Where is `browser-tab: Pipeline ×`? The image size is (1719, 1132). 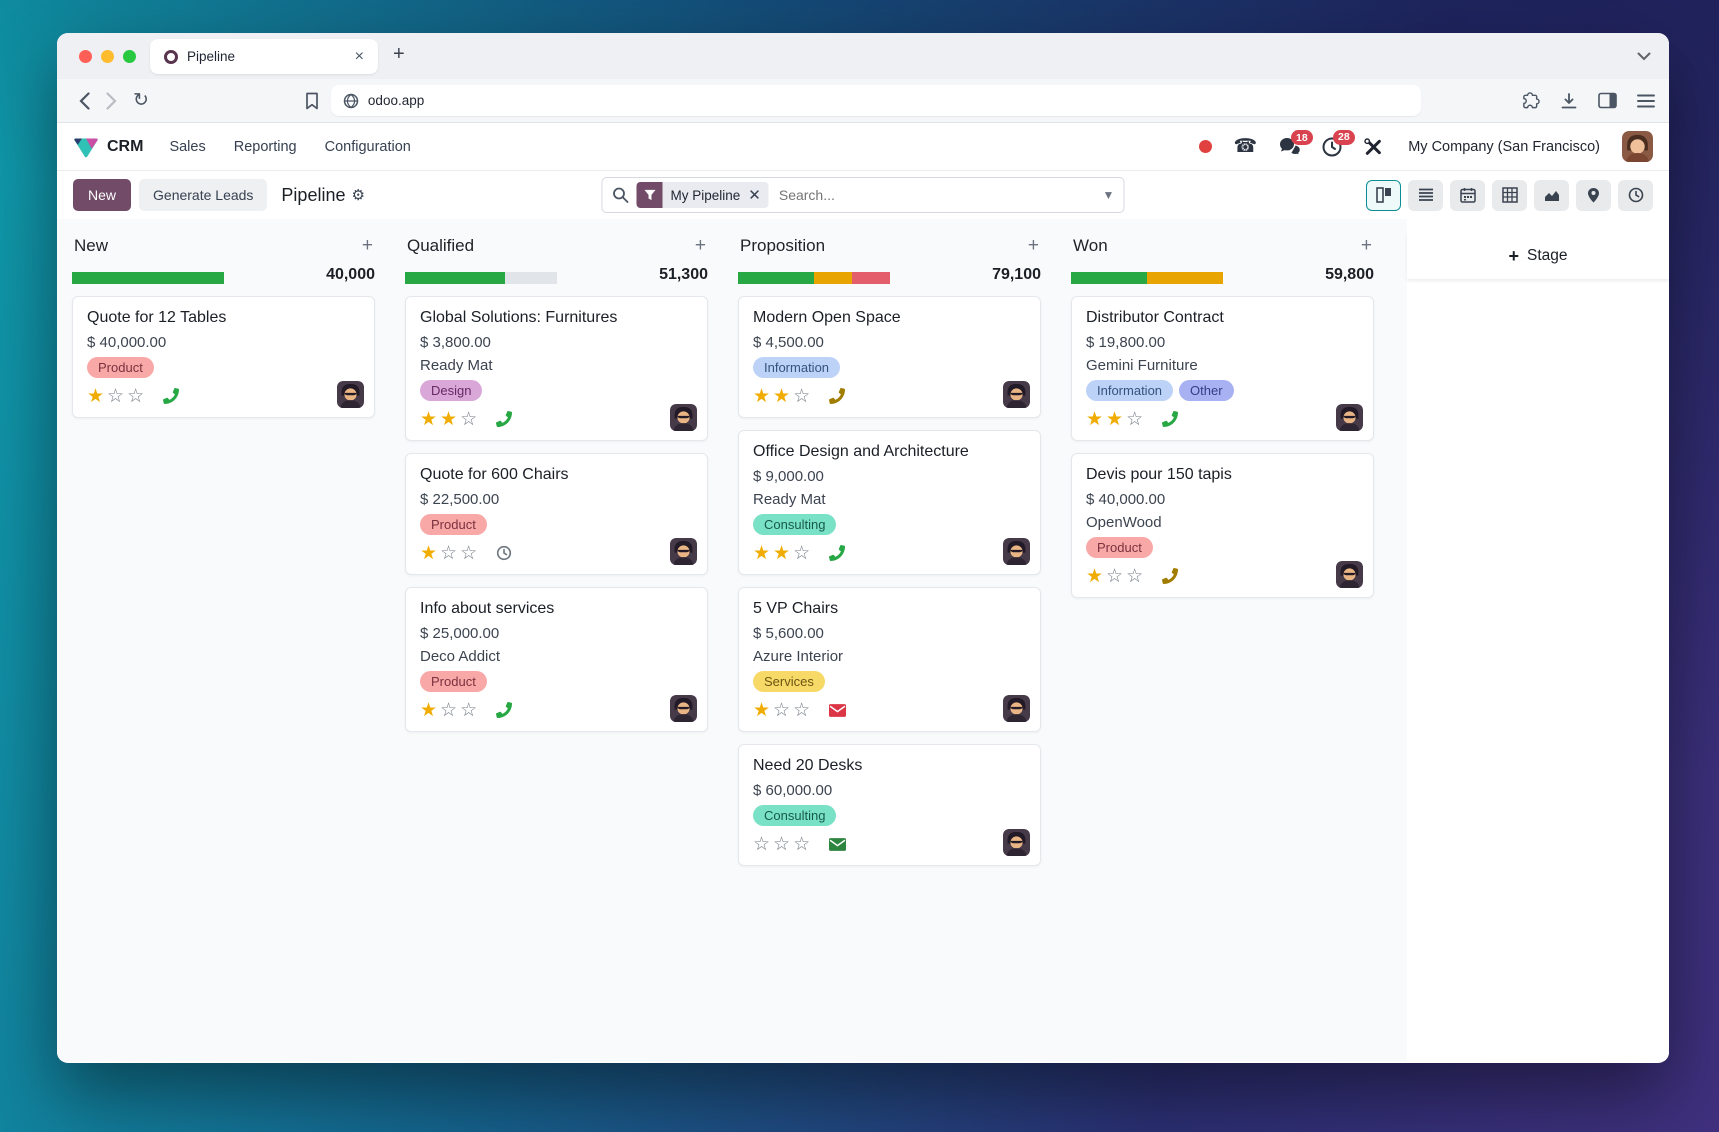 browser-tab: Pipeline × is located at coordinates (264, 56).